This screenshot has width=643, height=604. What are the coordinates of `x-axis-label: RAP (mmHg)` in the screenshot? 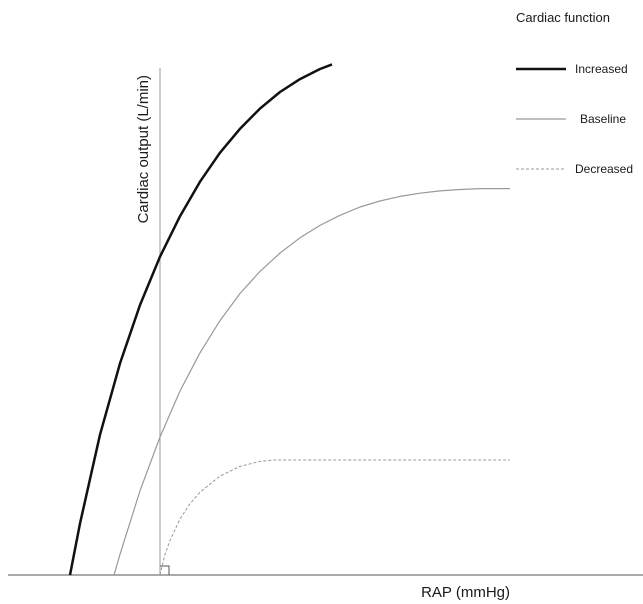 It's located at (465, 592).